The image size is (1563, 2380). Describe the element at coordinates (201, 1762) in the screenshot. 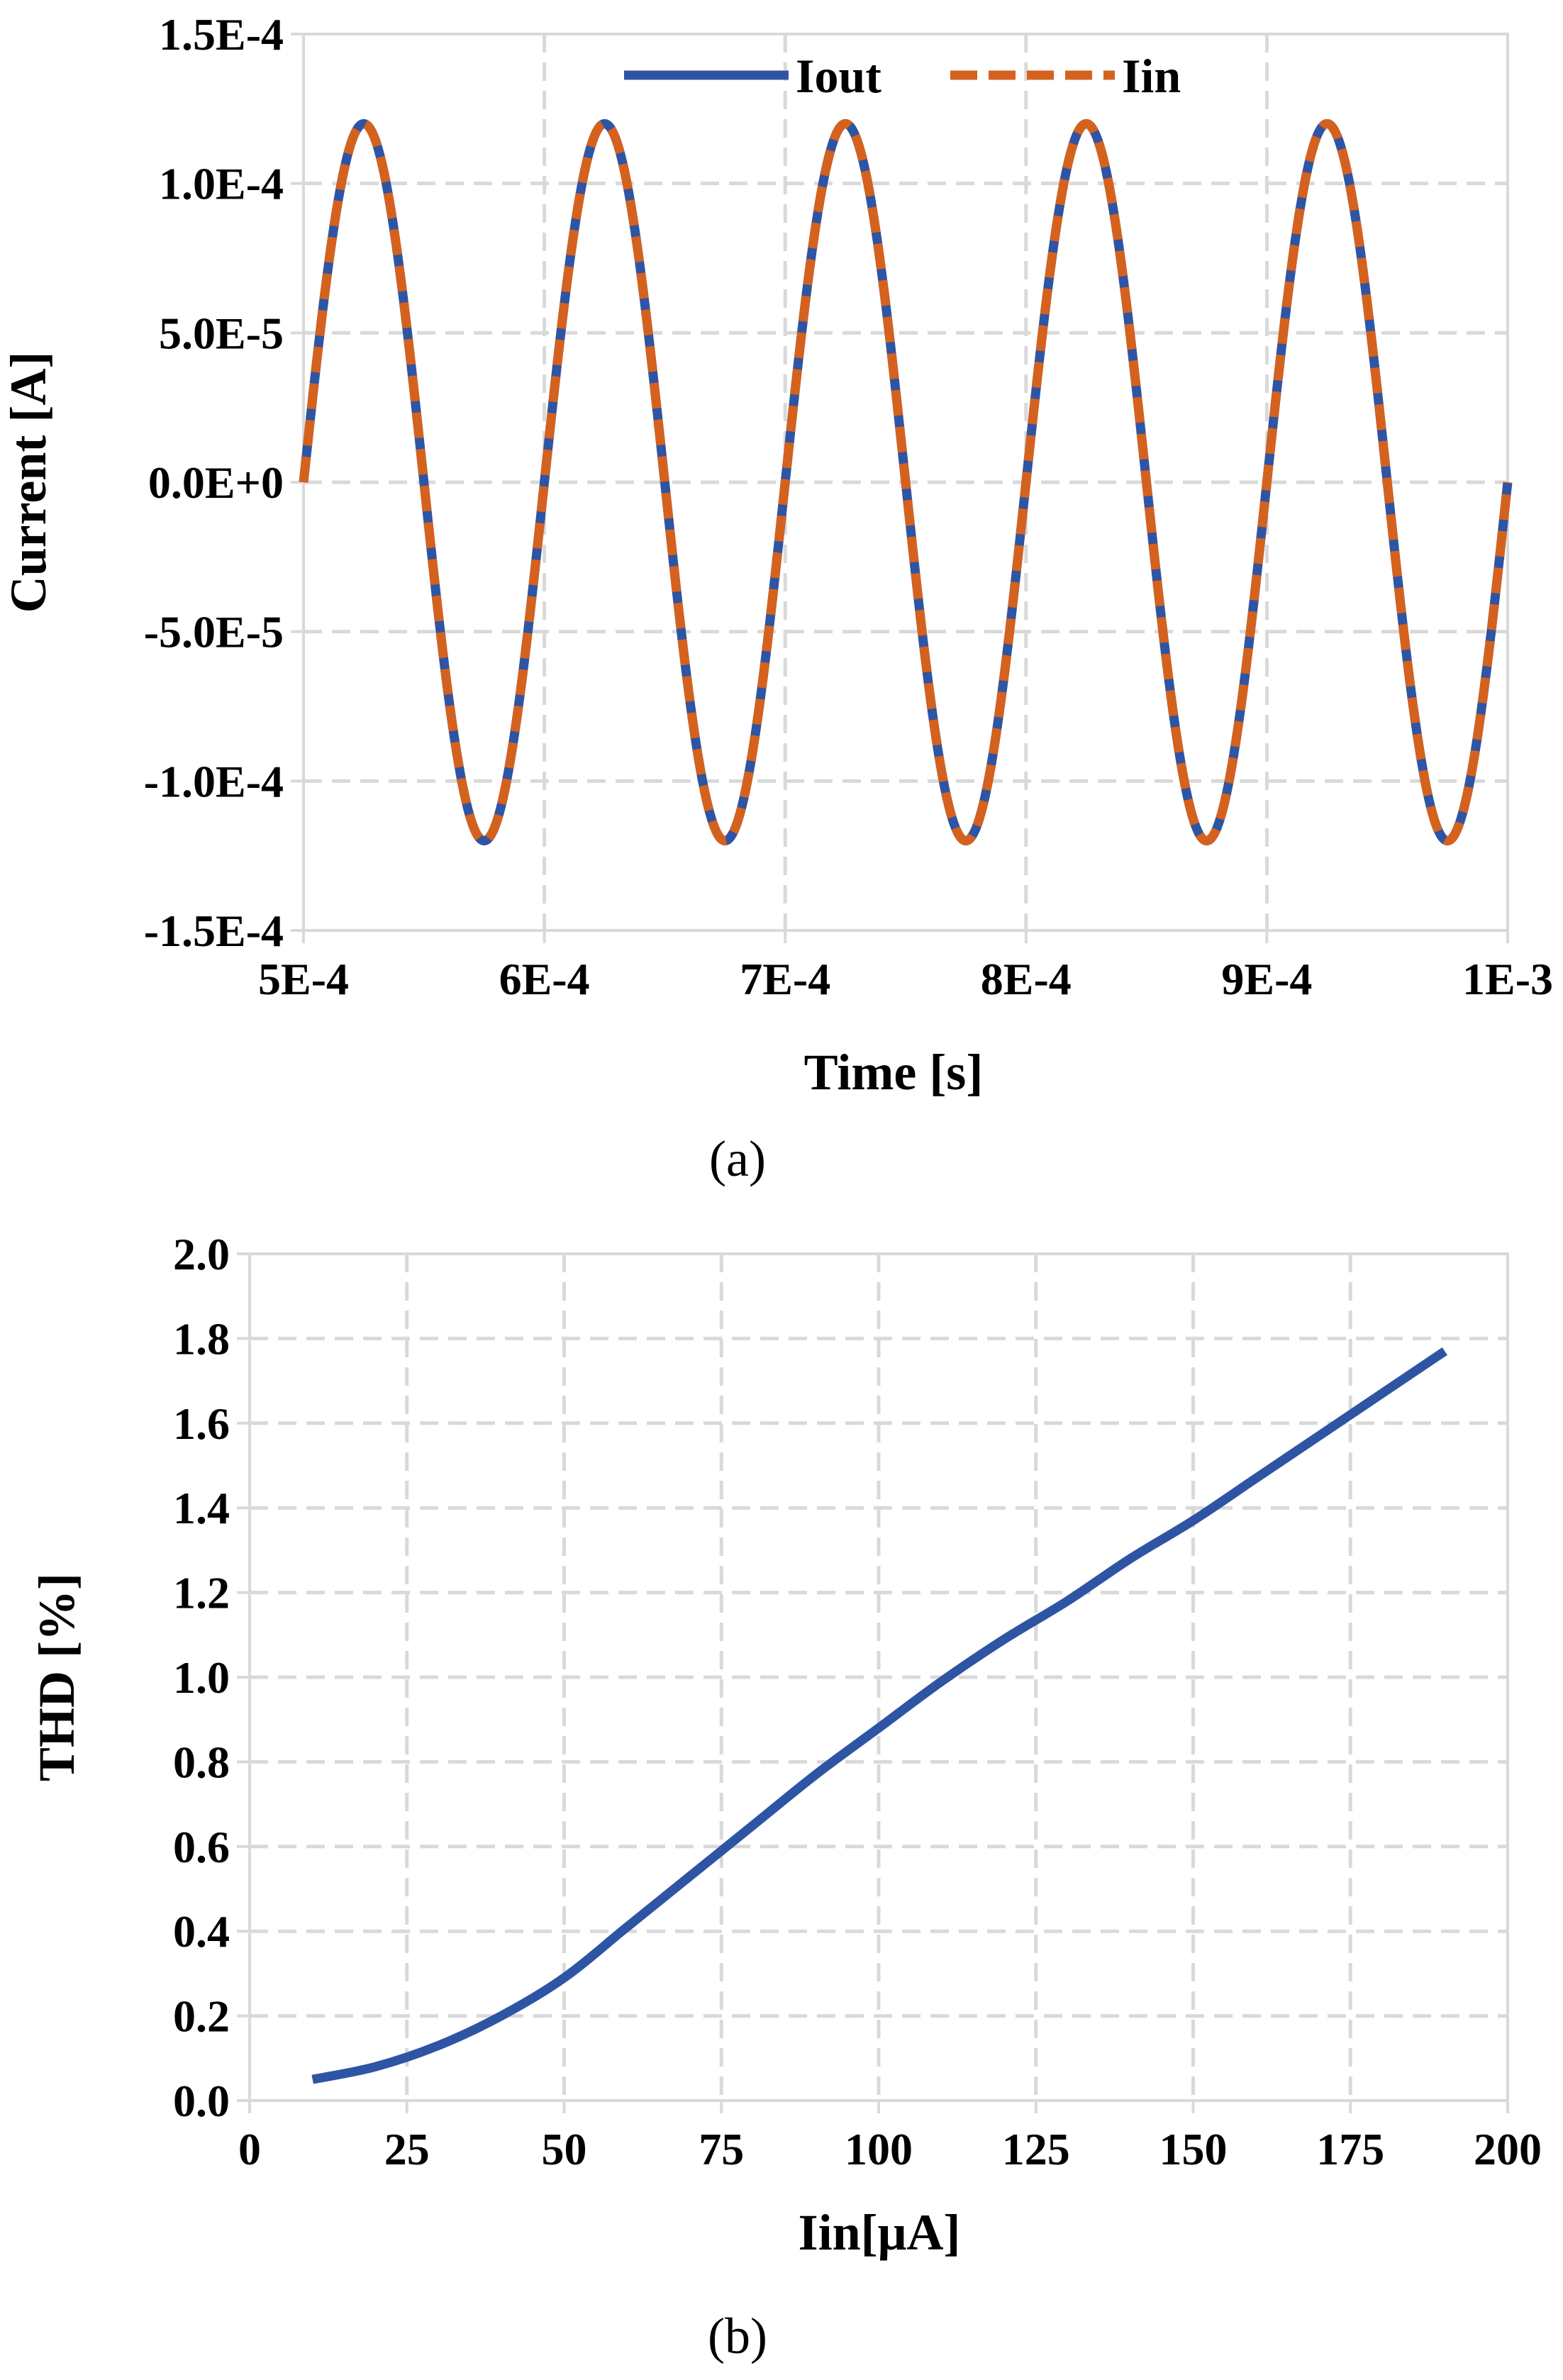

I see `y-tick-label: 0.8` at that location.